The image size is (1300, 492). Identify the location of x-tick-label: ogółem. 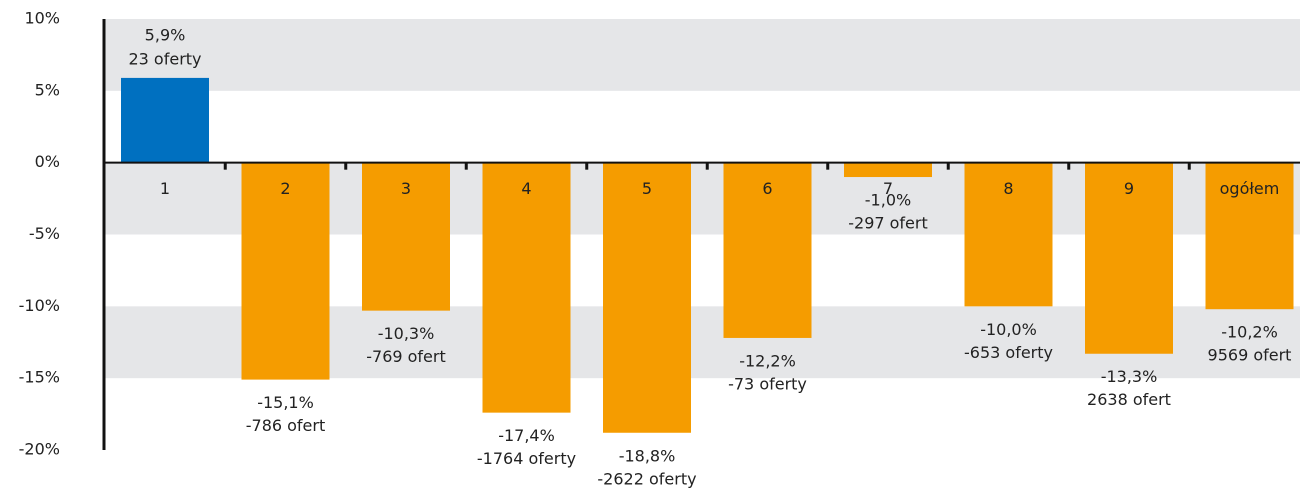
(1250, 188).